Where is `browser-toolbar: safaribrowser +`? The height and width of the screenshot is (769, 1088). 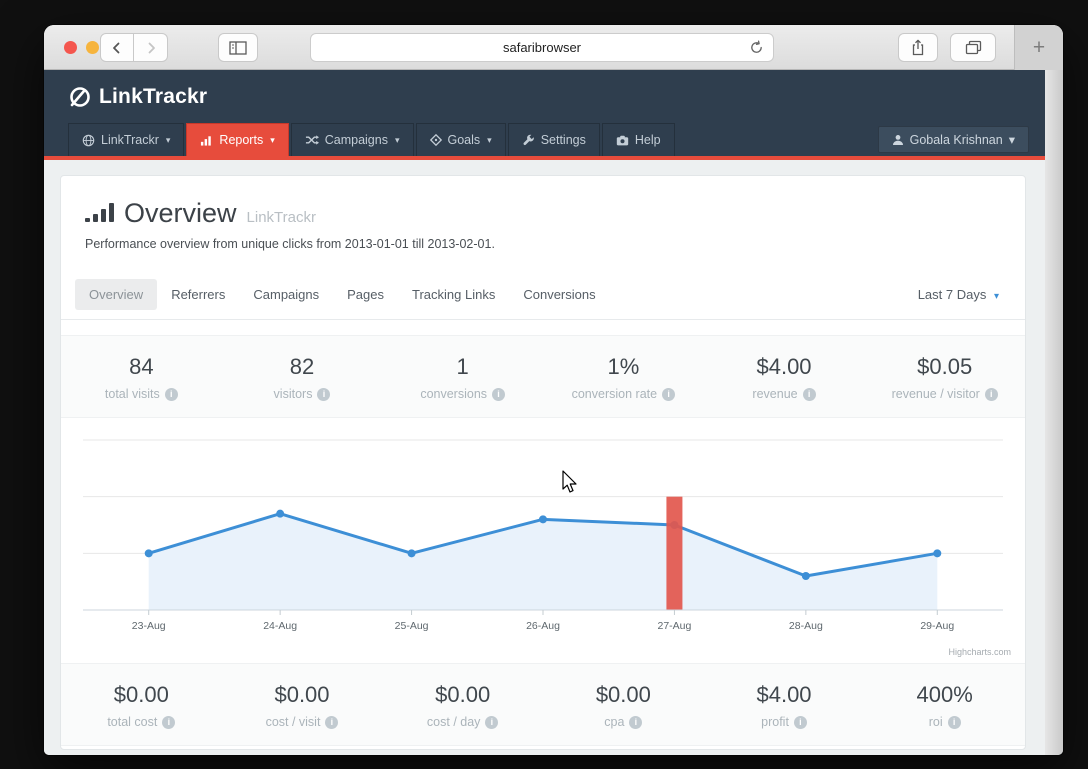
browser-toolbar: safaribrowser + is located at coordinates (553, 47).